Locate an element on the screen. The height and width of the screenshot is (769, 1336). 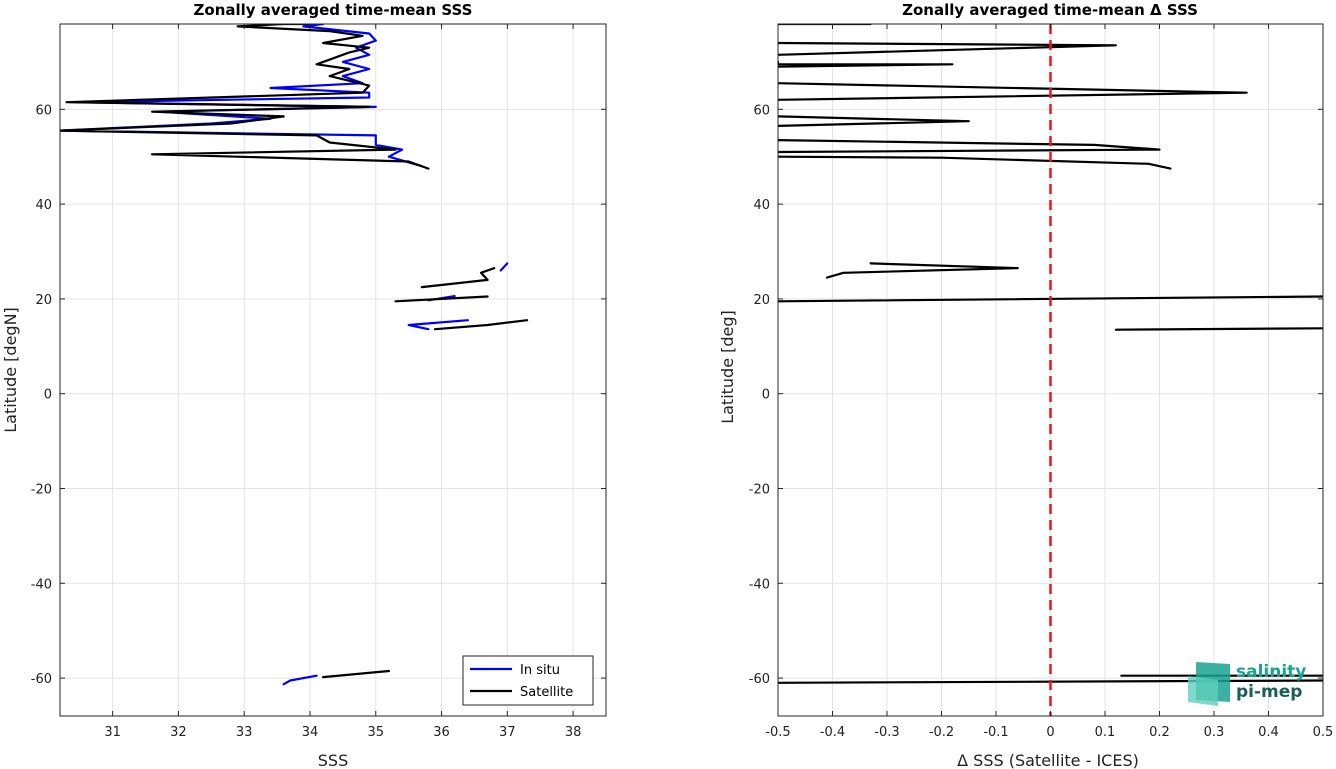
legend-box is located at coordinates (528, 680).